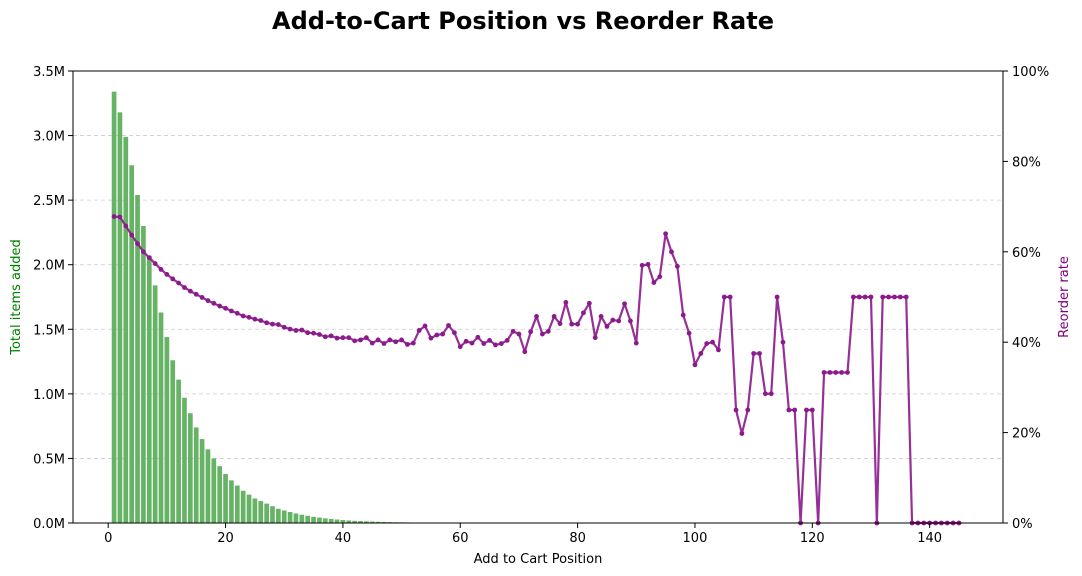 The width and height of the screenshot is (1082, 576). Describe the element at coordinates (1026, 162) in the screenshot. I see `y-right-tick-label: 80%` at that location.